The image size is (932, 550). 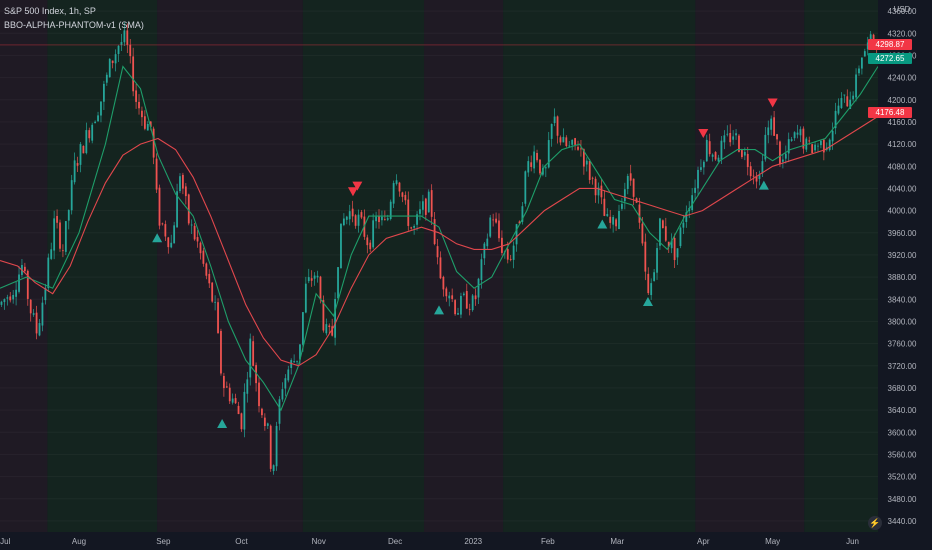 What do you see at coordinates (902, 366) in the screenshot?
I see `y-tick-label: 3720.00` at bounding box center [902, 366].